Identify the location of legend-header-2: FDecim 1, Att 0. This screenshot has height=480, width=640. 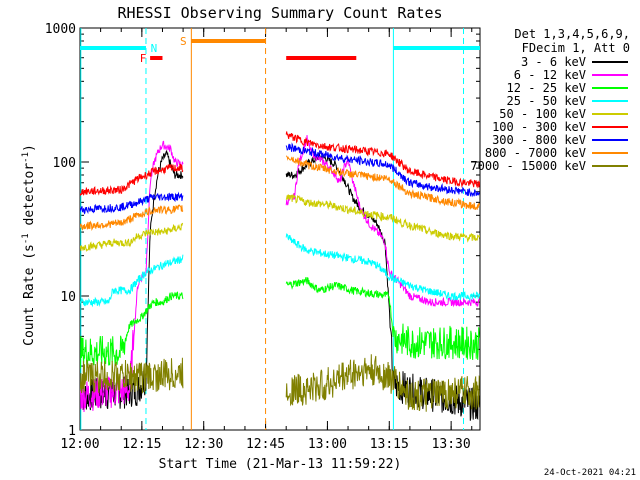
(576, 48).